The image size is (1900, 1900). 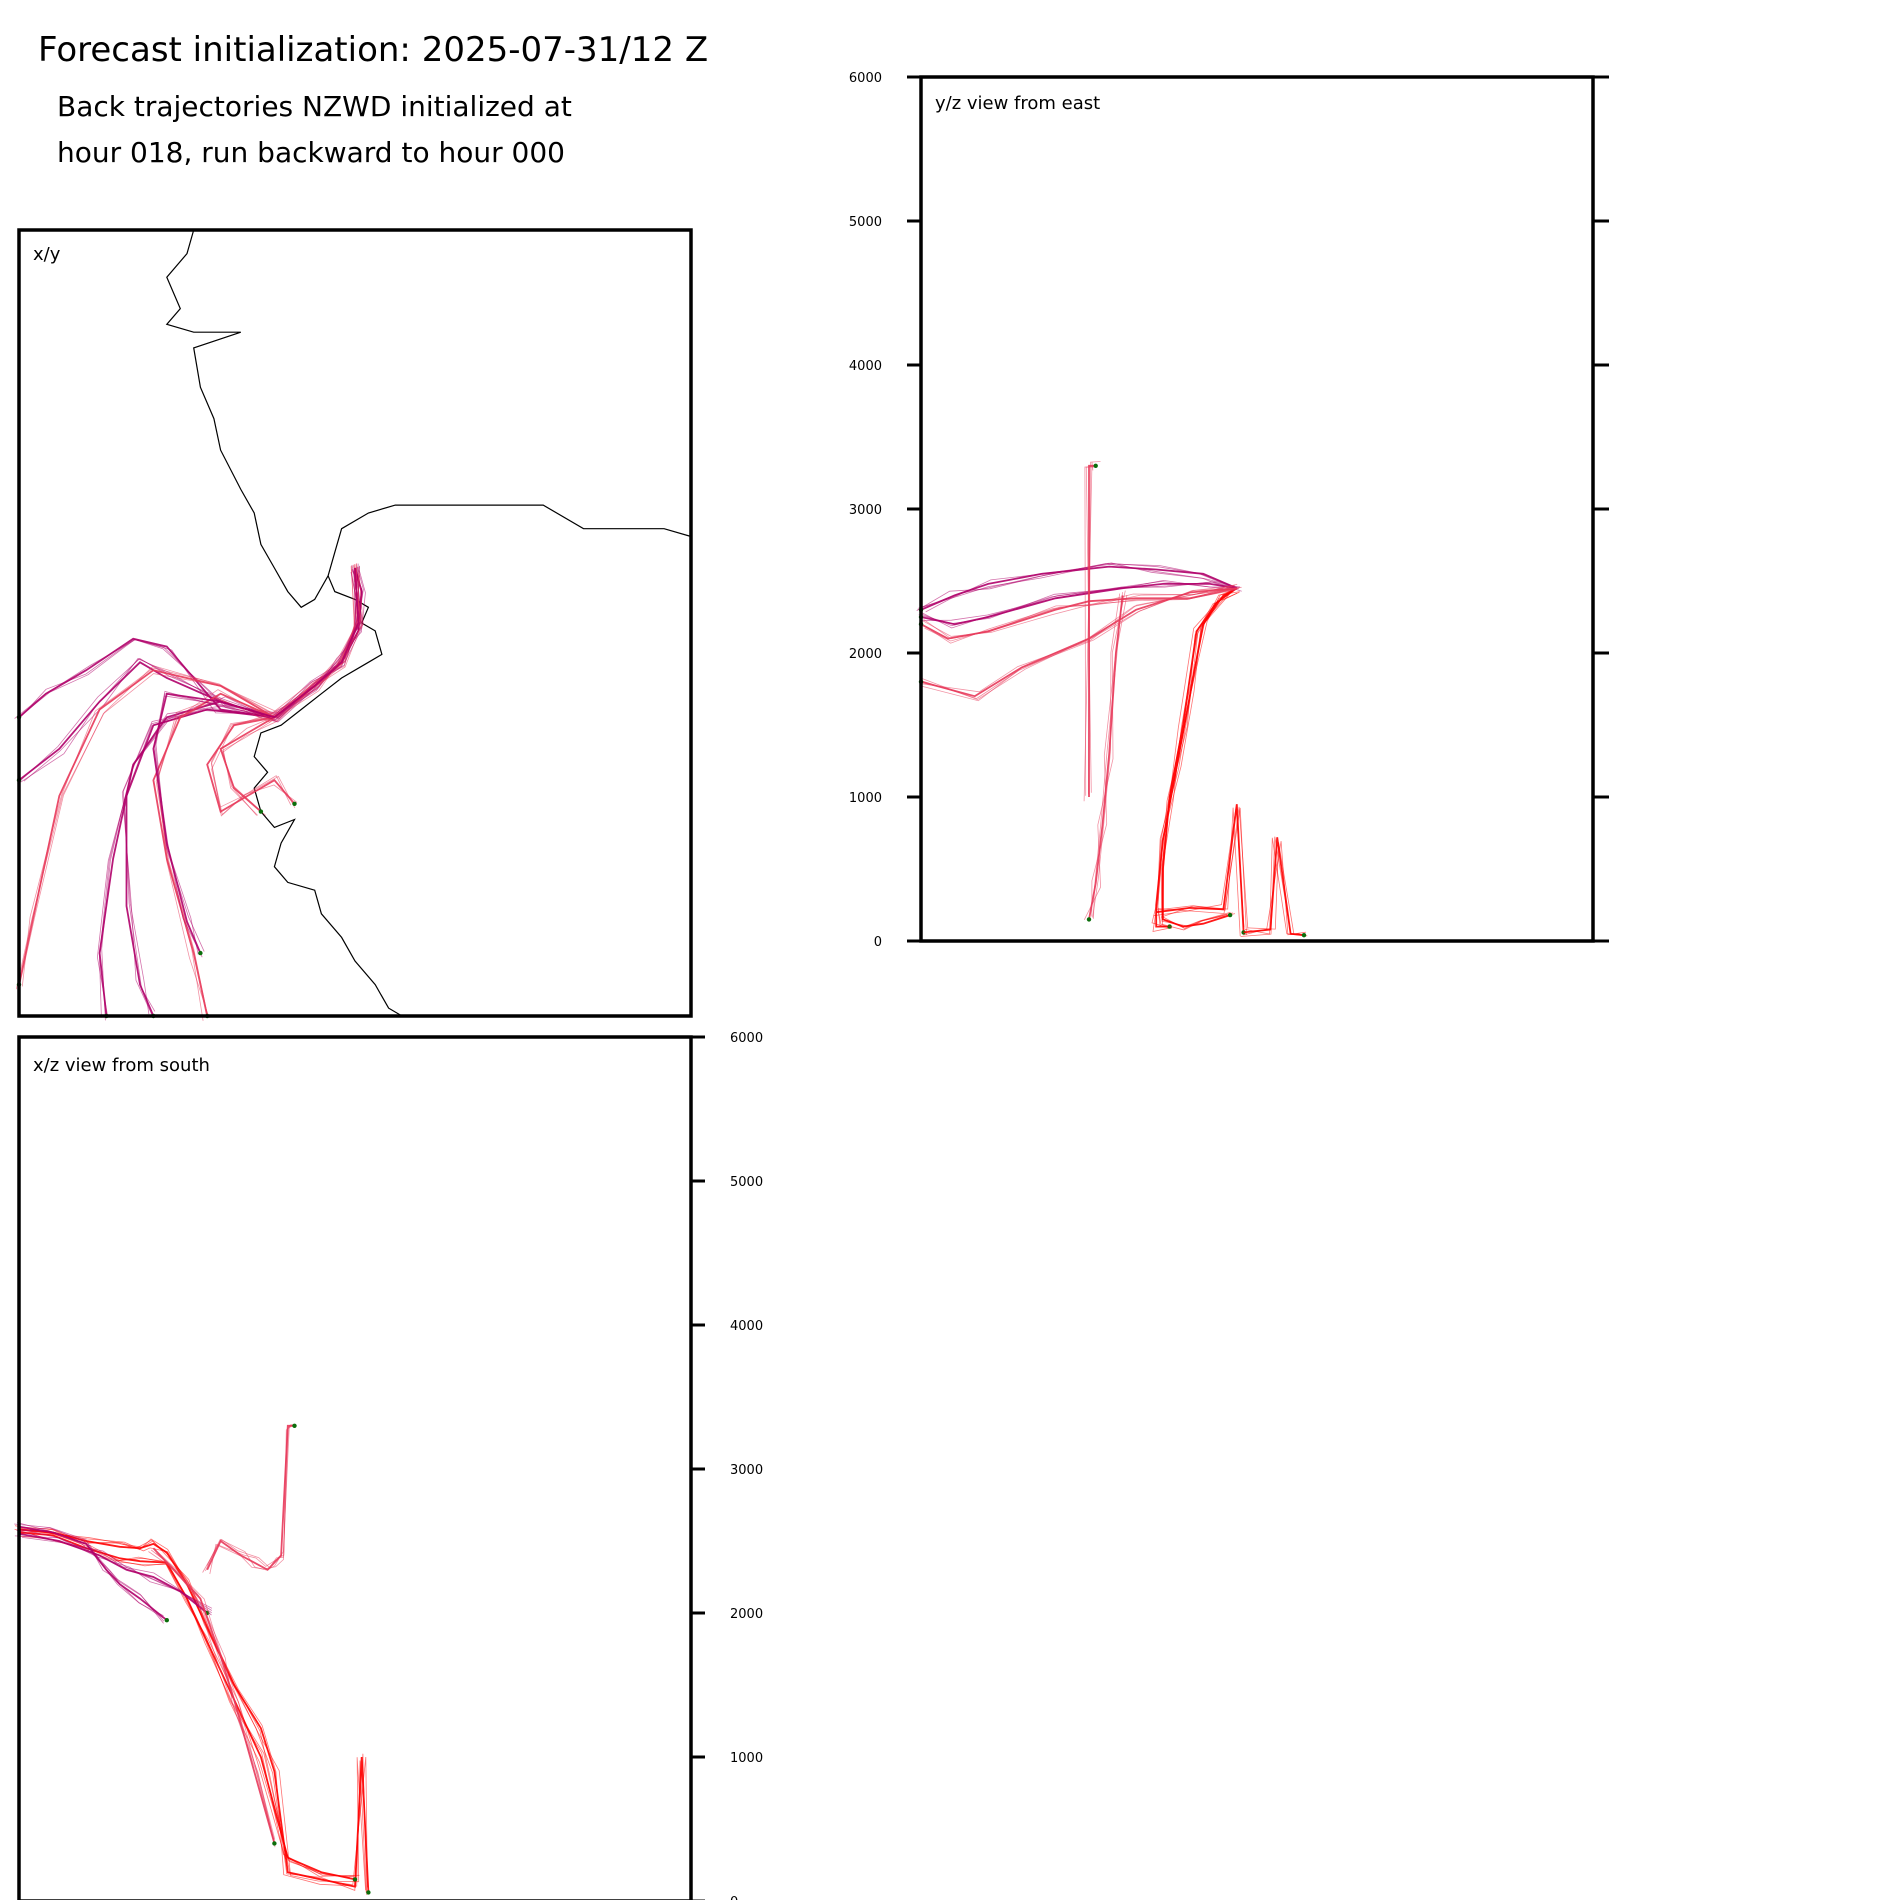 I want to click on figure-subtitle-line-1: Back trajectories NZWD initialized at, so click(x=314, y=106).